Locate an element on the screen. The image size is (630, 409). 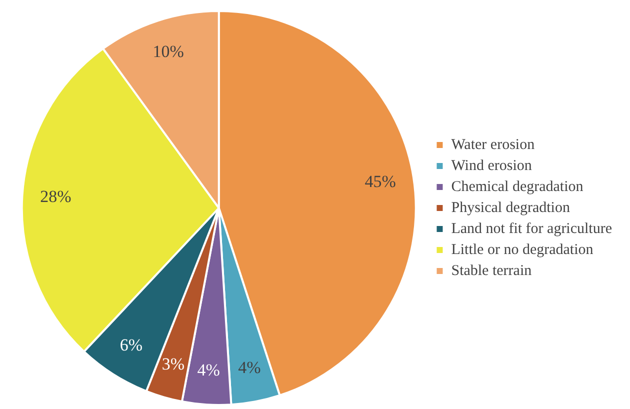
legend-label: Physical degradtion is located at coordinates (510, 208).